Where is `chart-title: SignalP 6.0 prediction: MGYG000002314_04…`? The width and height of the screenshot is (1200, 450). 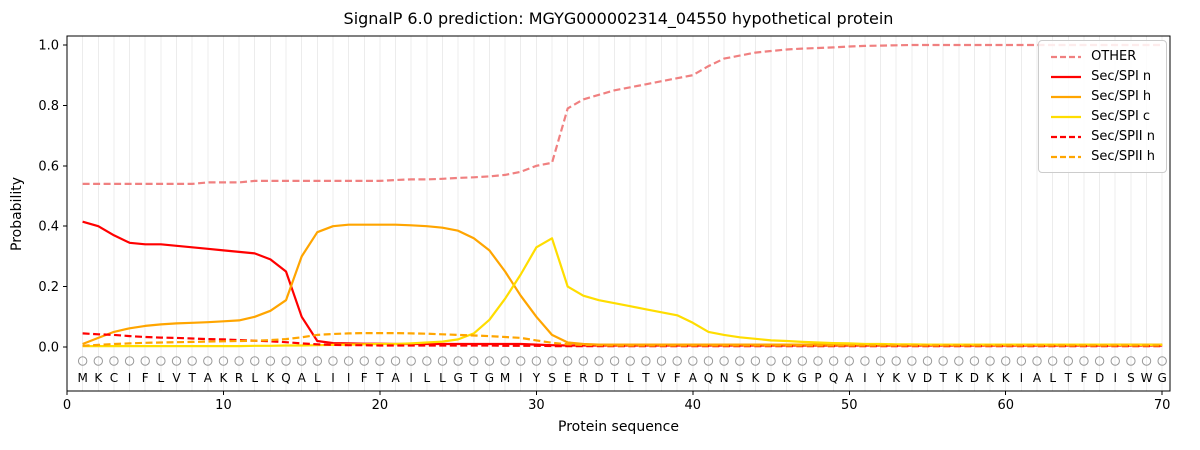 chart-title: SignalP 6.0 prediction: MGYG000002314_04… is located at coordinates (618, 18).